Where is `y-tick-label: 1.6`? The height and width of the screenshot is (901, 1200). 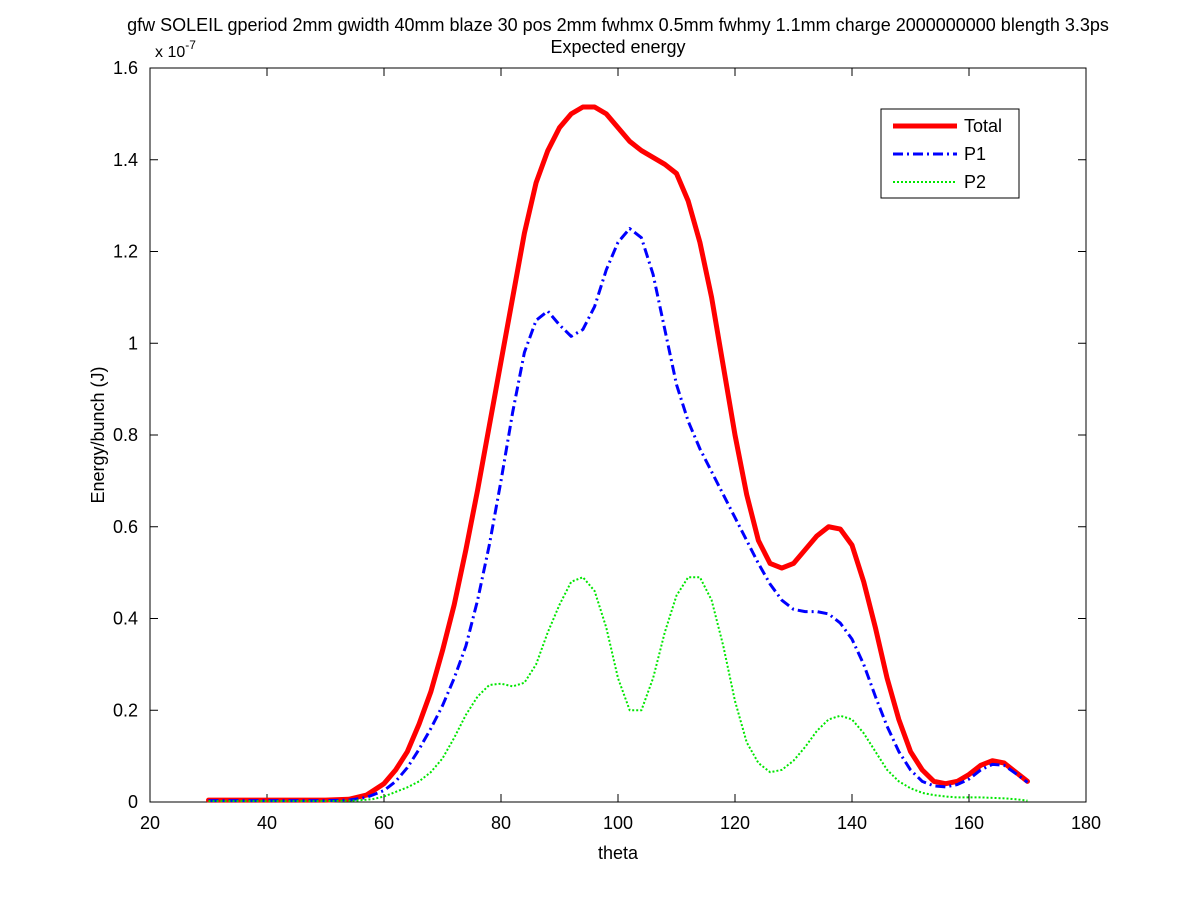 y-tick-label: 1.6 is located at coordinates (125, 68).